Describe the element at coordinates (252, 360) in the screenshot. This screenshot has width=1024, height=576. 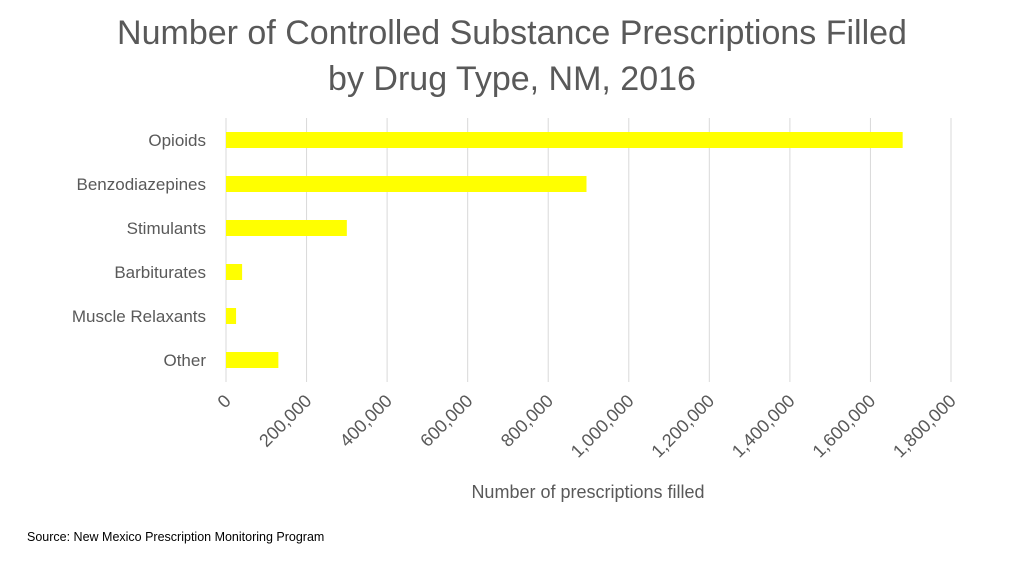
I see `bar-other` at that location.